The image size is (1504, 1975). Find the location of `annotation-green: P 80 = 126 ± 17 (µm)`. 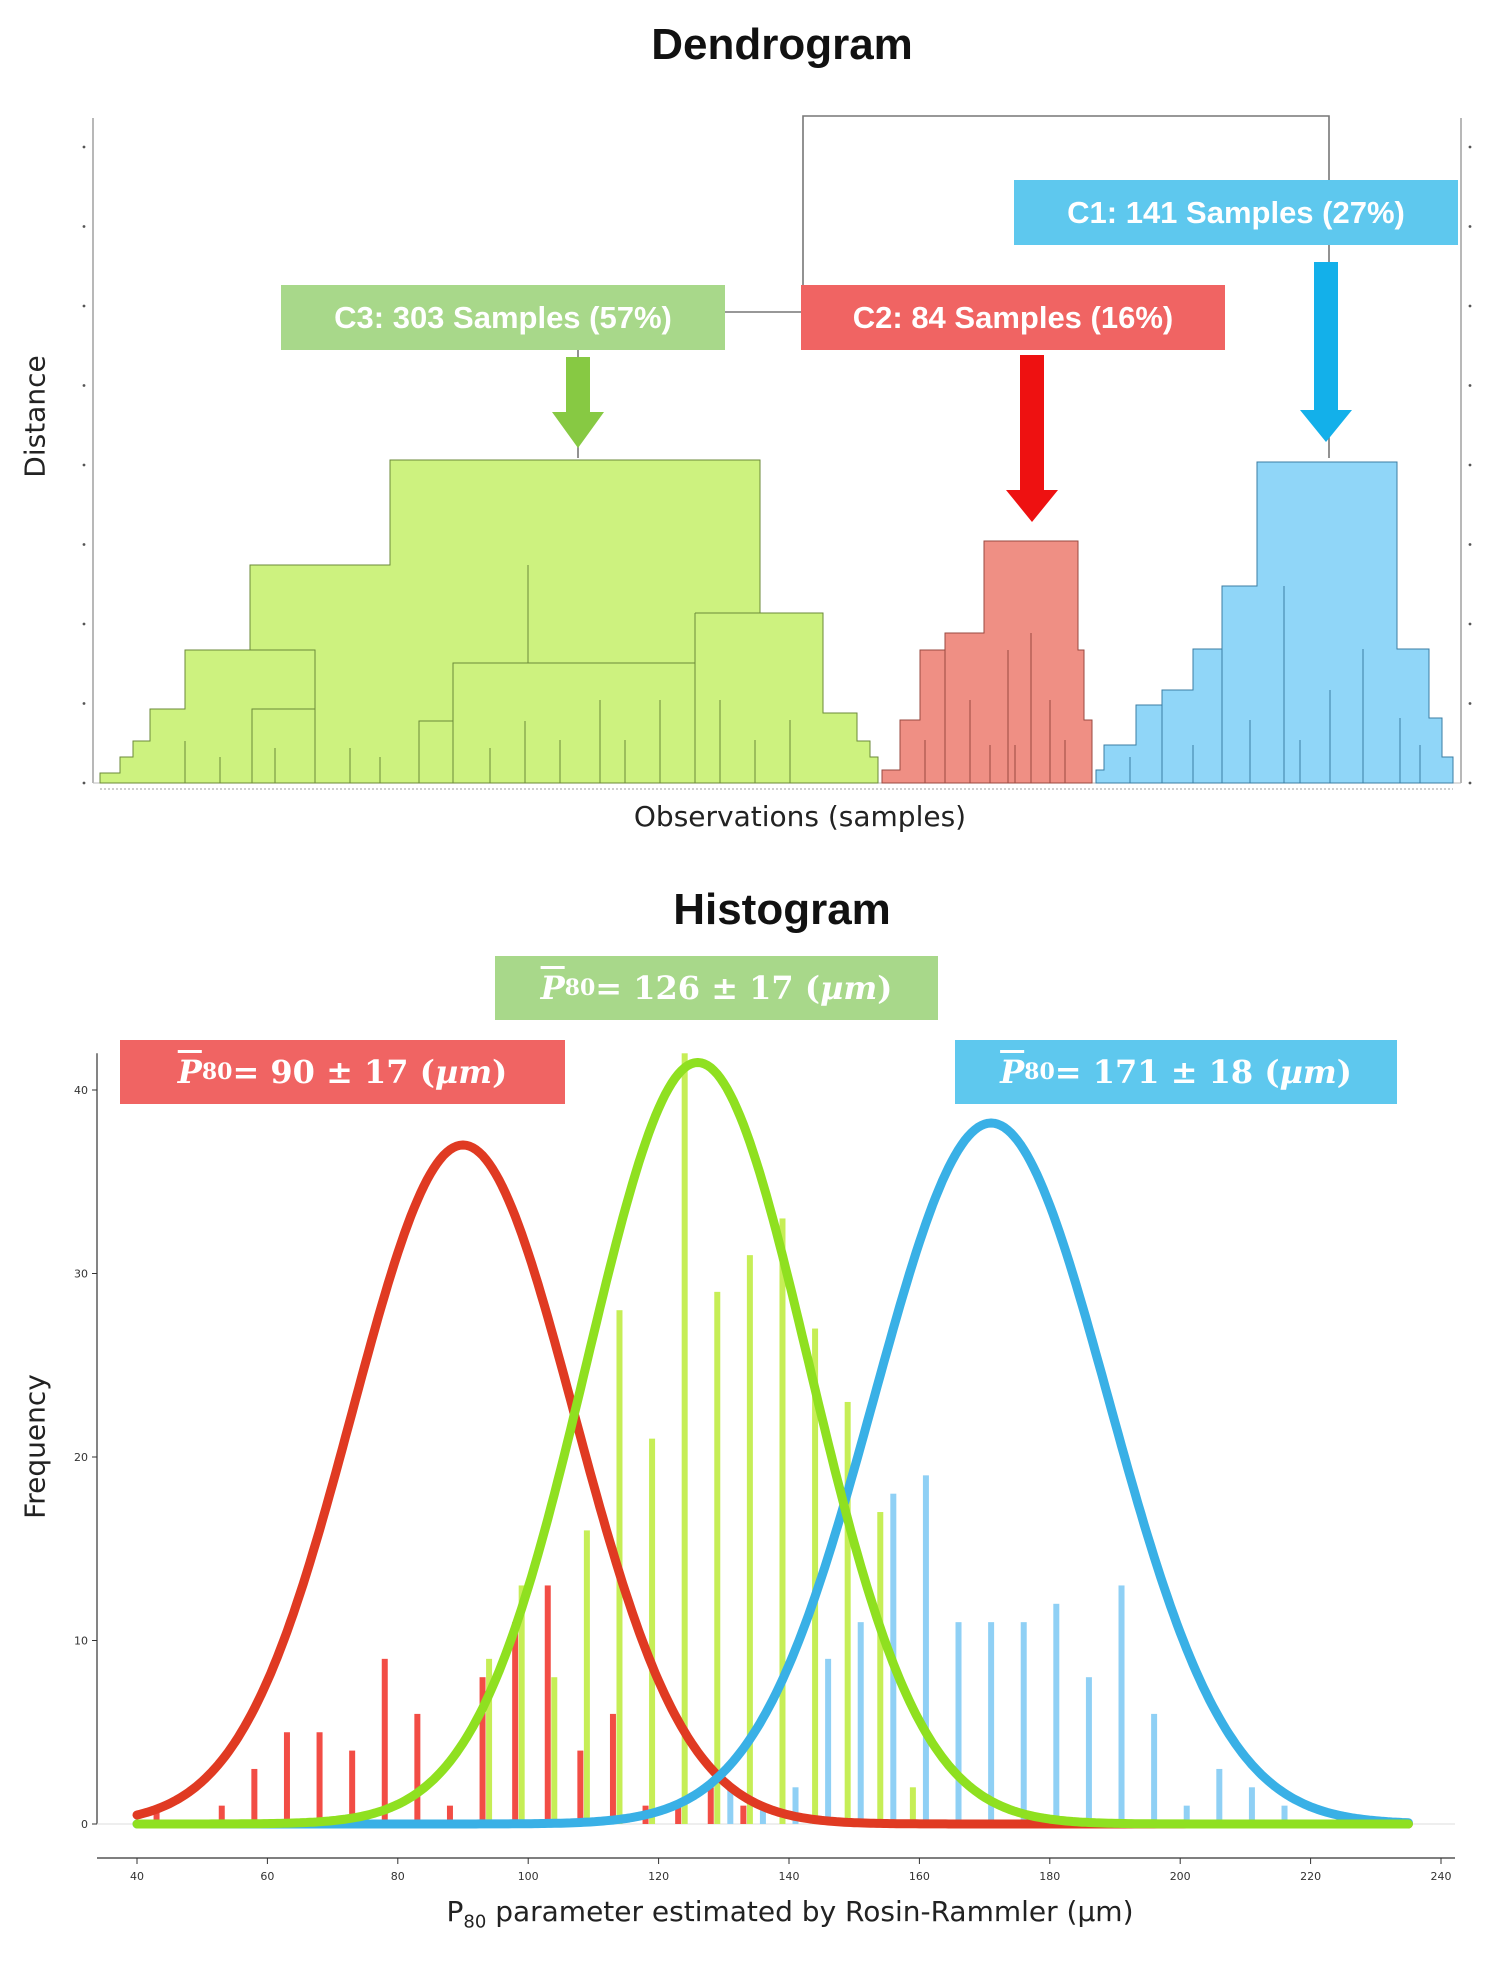

annotation-green: P 80 = 126 ± 17 (µm) is located at coordinates (716, 988).